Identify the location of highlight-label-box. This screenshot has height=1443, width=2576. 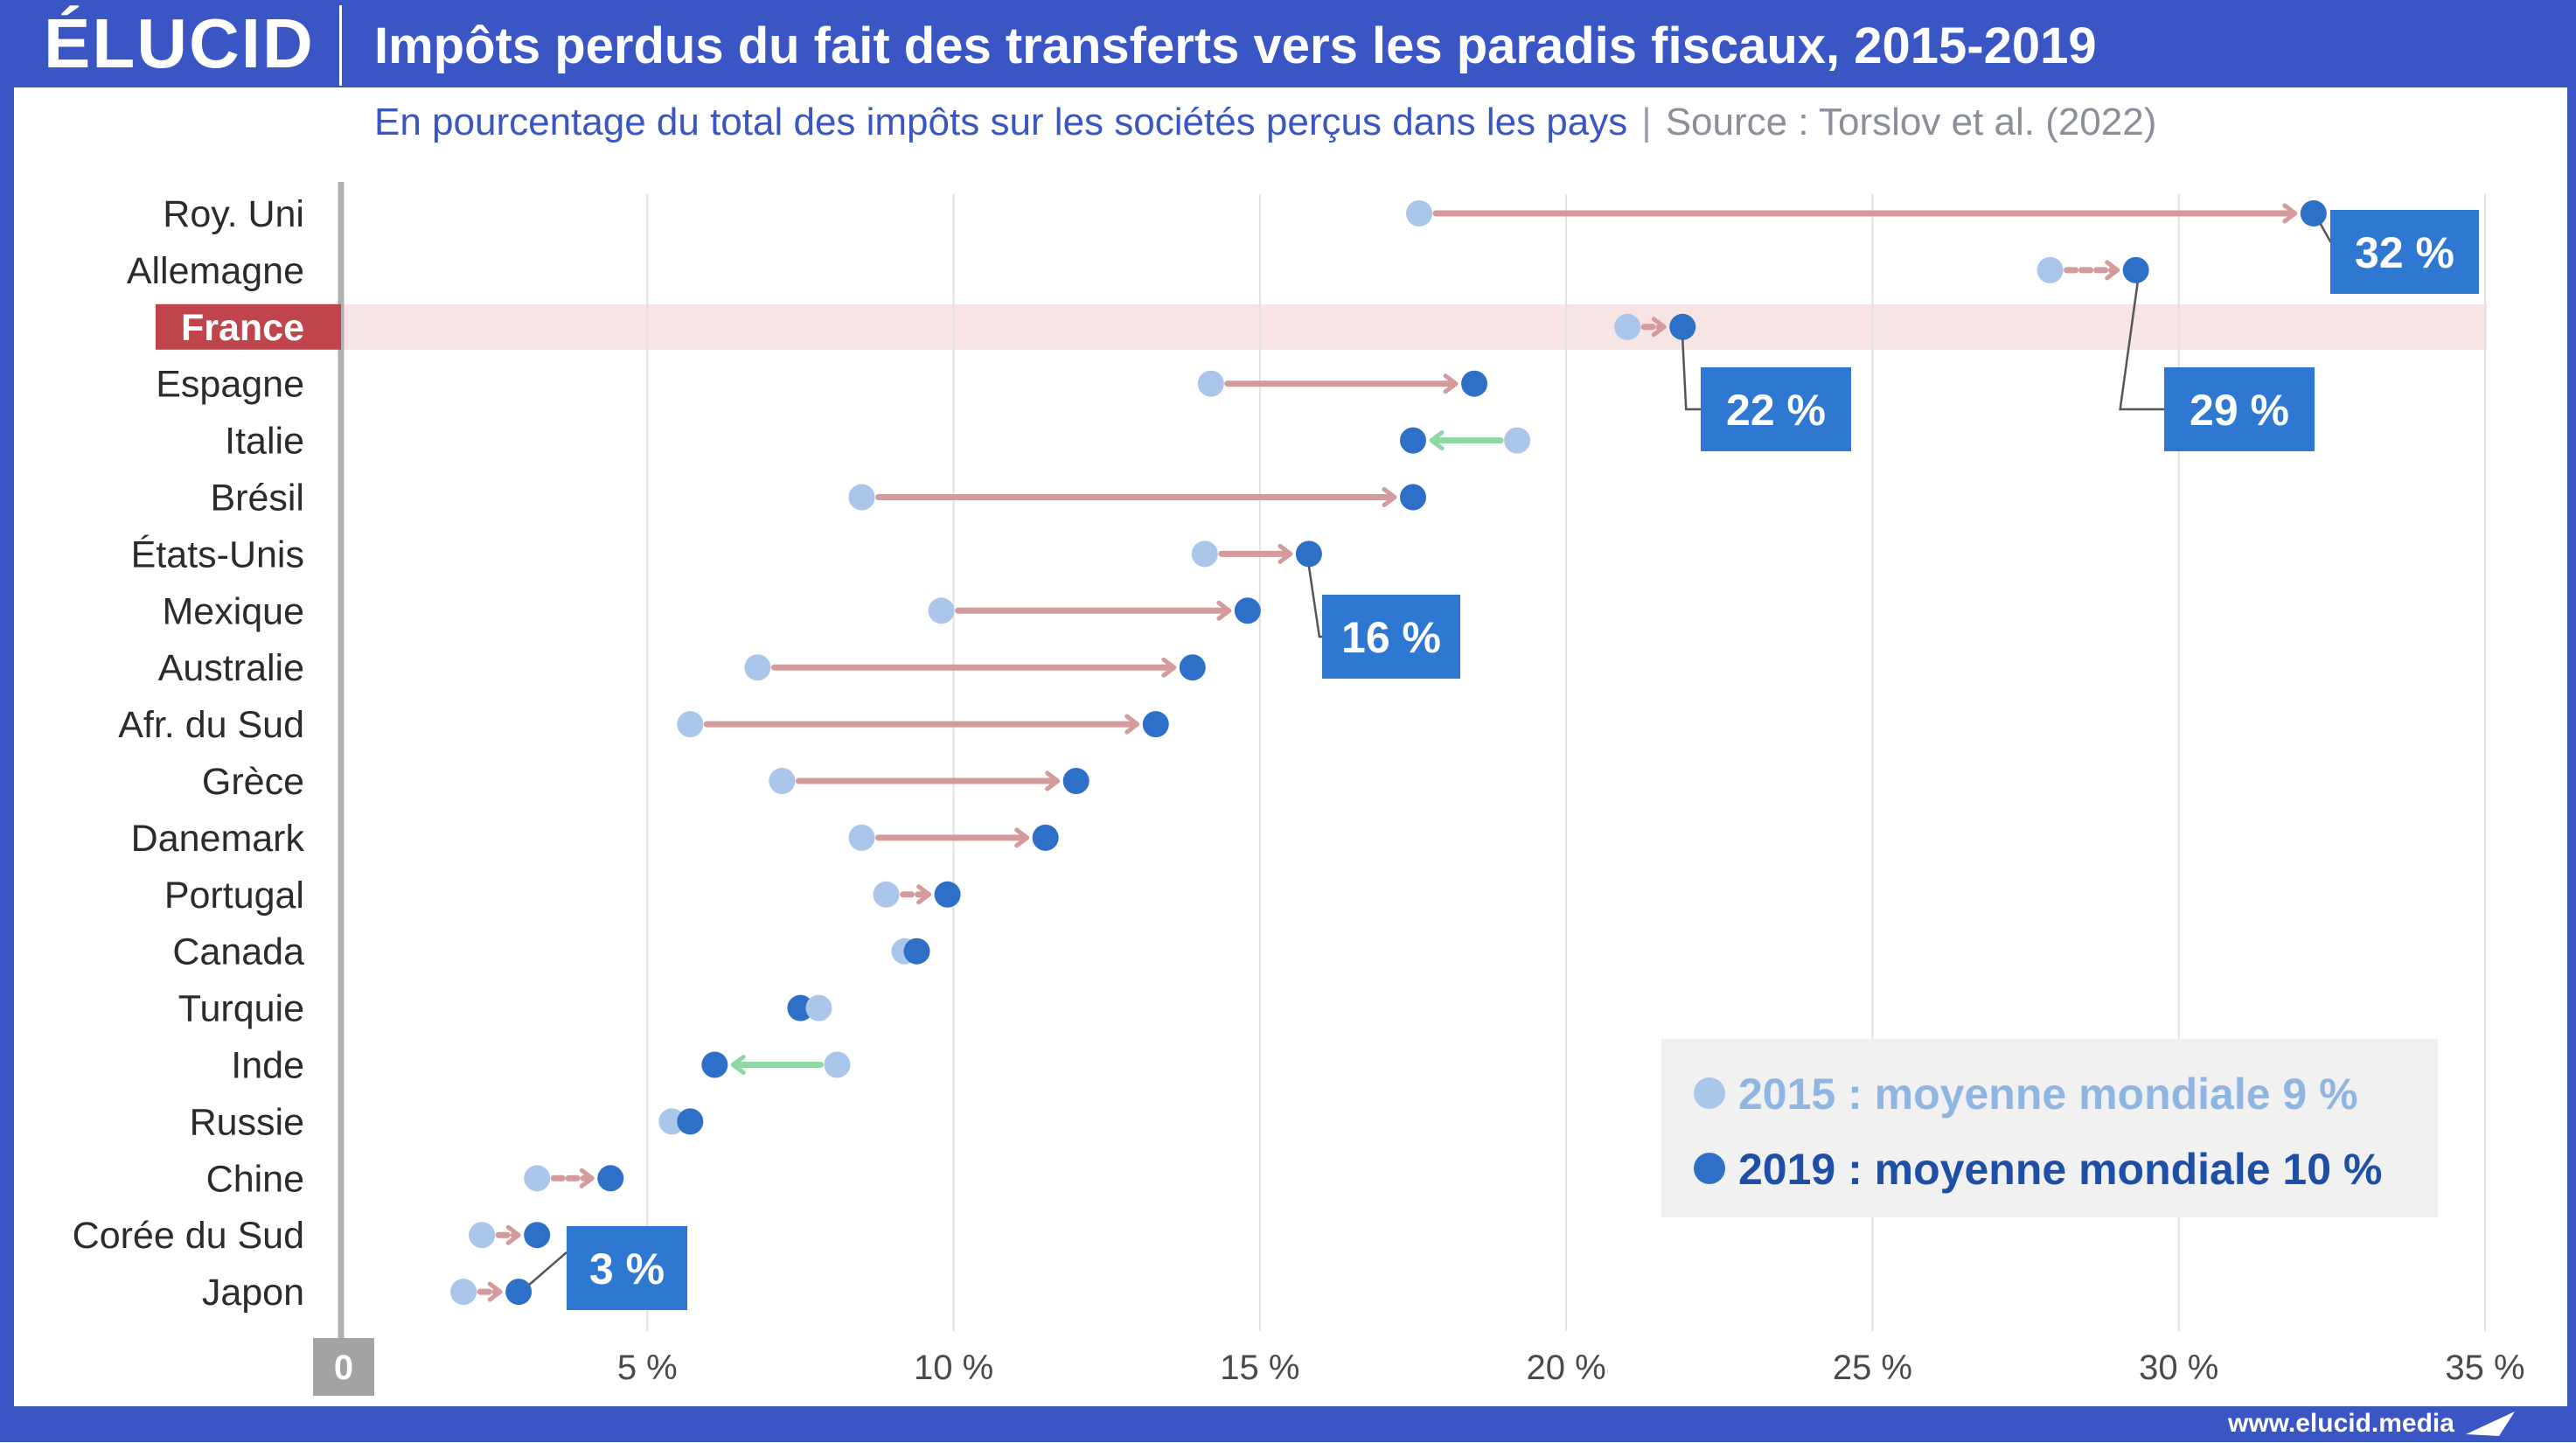
(248, 326).